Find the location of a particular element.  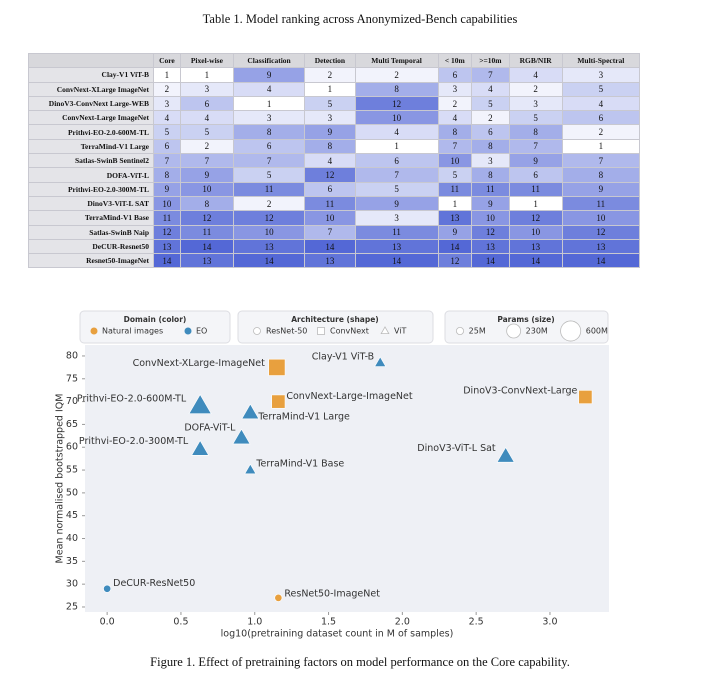

column-header: Detection is located at coordinates (330, 60).